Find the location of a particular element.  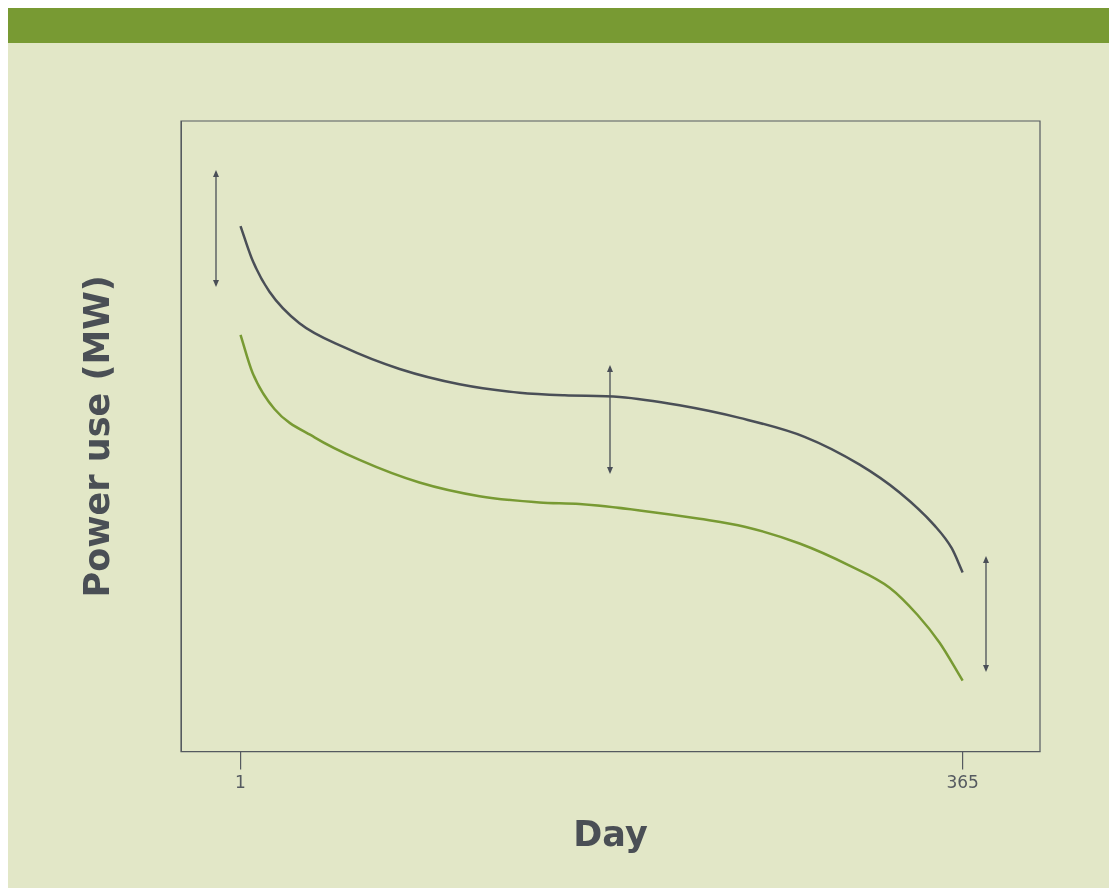

x-tick-label: 365 is located at coordinates (962, 782).